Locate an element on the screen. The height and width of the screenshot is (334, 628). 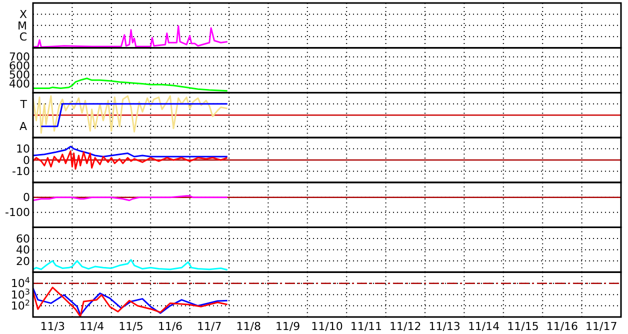
x-tick-label: 11/4 is located at coordinates (91, 326).